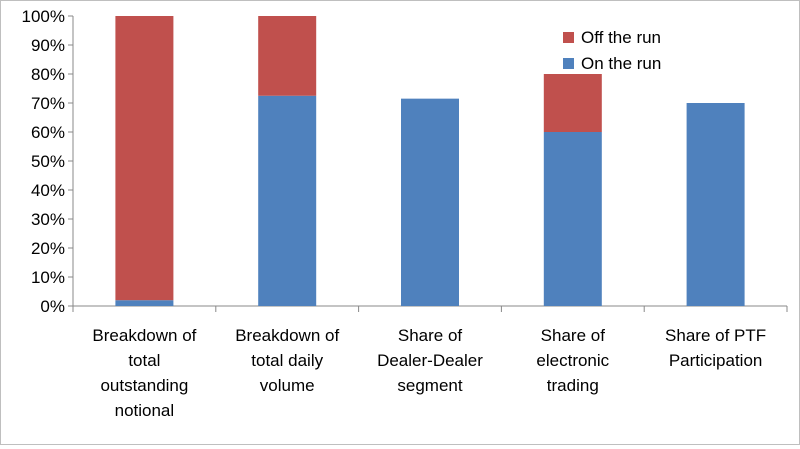  Describe the element at coordinates (52, 306) in the screenshot. I see `y-tick-label: 0%` at that location.